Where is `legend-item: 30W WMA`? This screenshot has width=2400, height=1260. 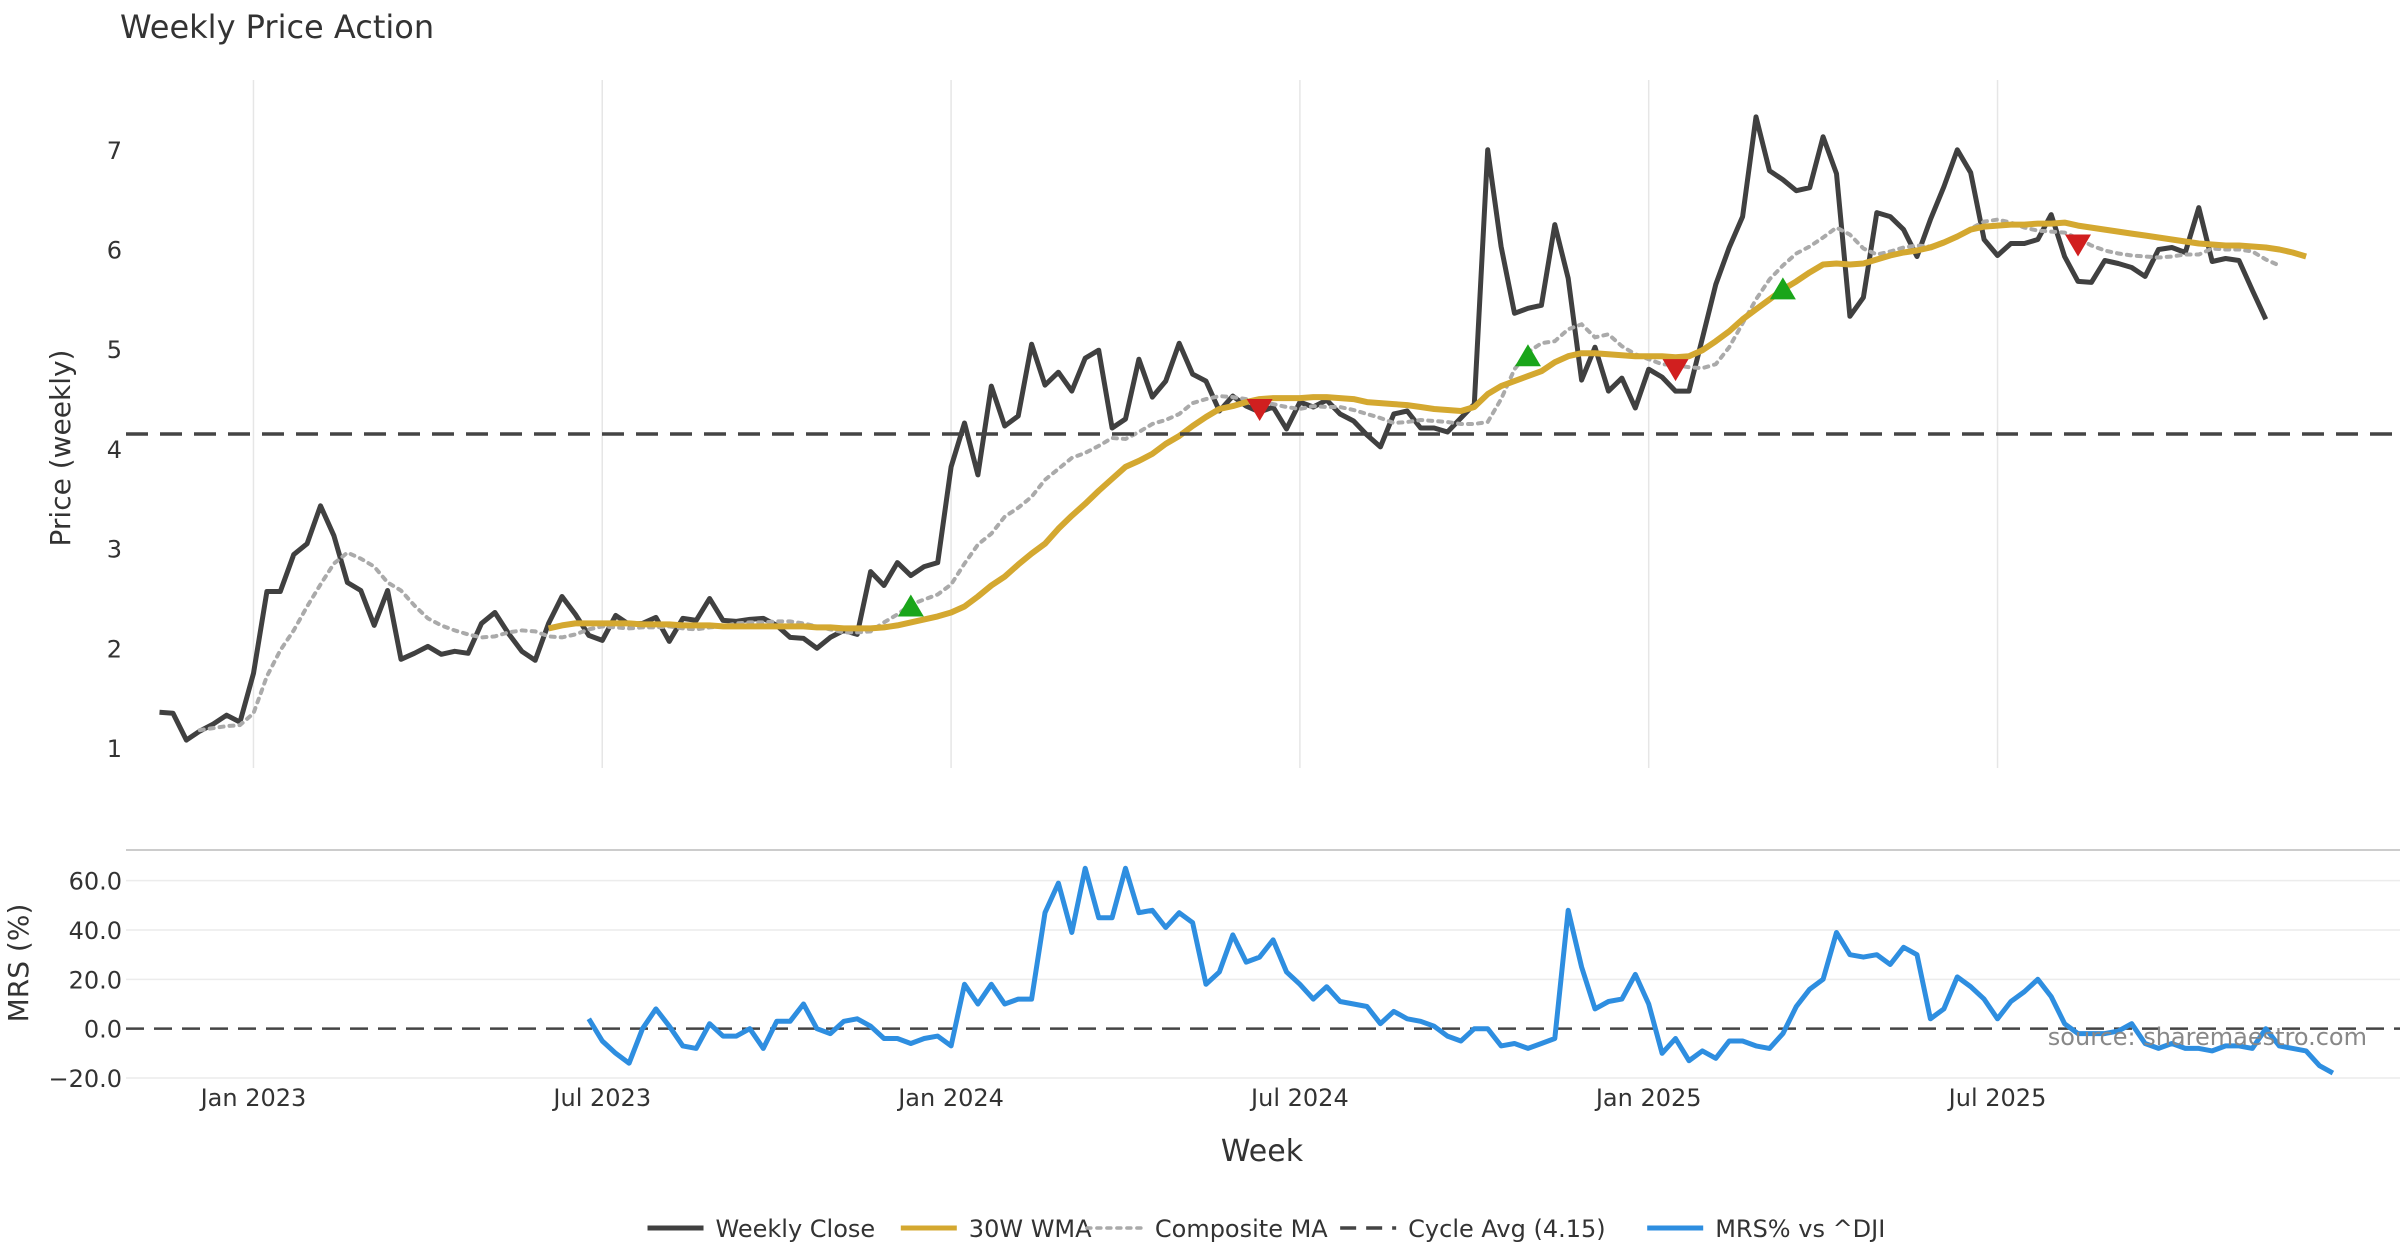 legend-item: 30W WMA is located at coordinates (996, 1229).